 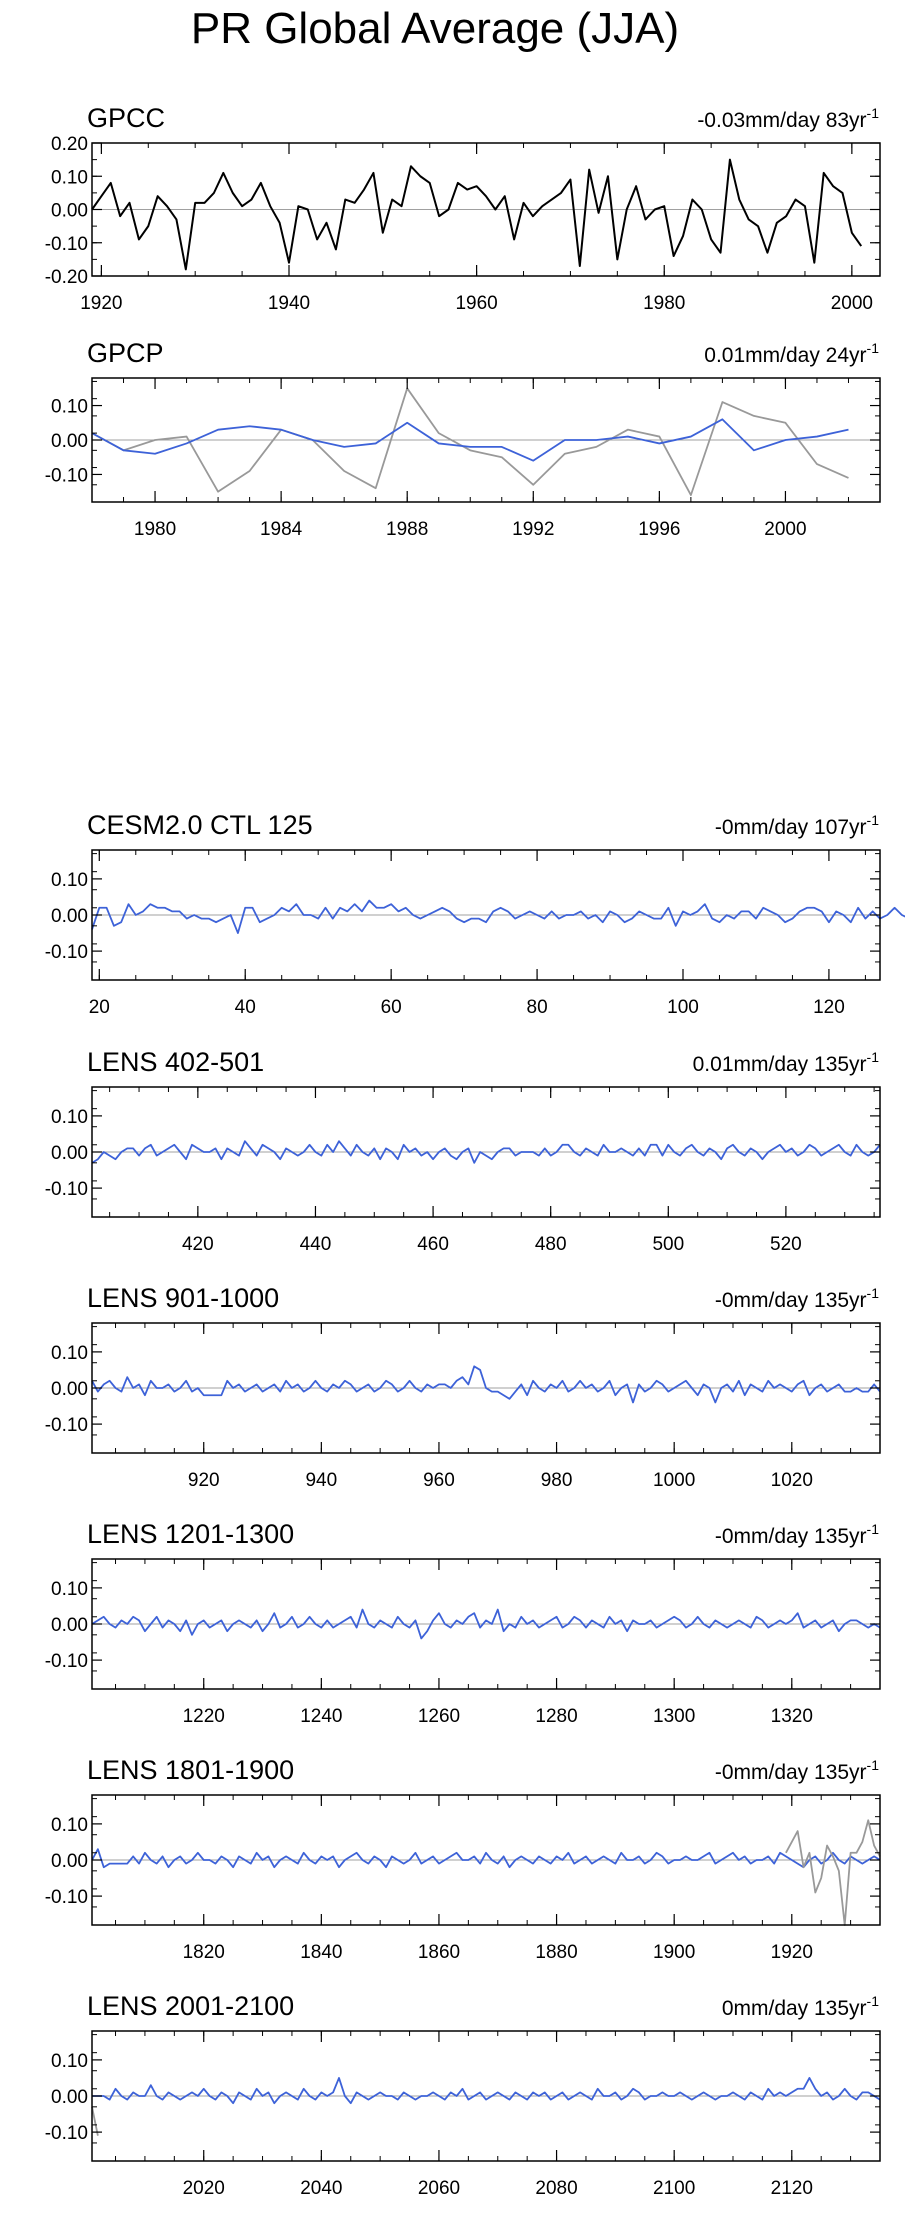 I want to click on panel-title: GPCP, so click(x=125, y=353).